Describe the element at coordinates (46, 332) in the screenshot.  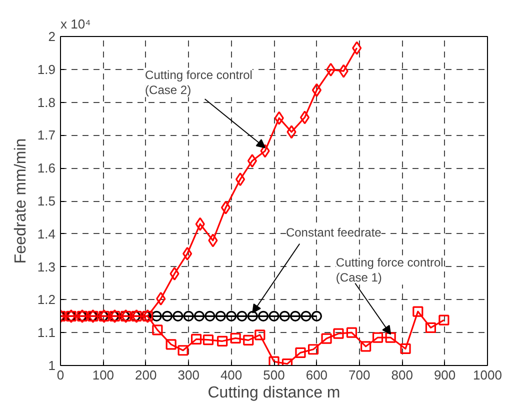
I see `y-tick-label: 1.1` at that location.